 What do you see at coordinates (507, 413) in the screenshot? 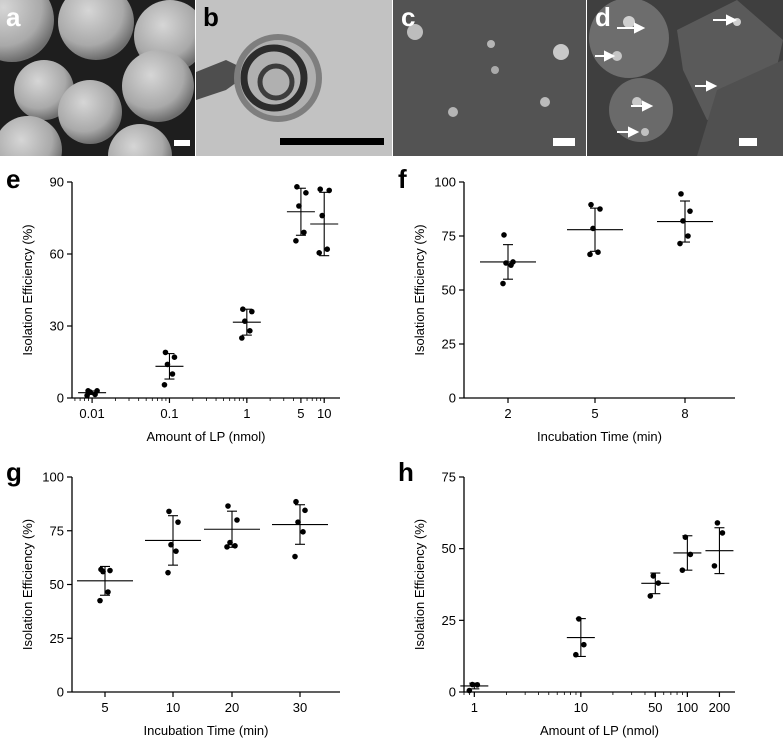
I see `x-tick-label-f: 2` at bounding box center [507, 413].